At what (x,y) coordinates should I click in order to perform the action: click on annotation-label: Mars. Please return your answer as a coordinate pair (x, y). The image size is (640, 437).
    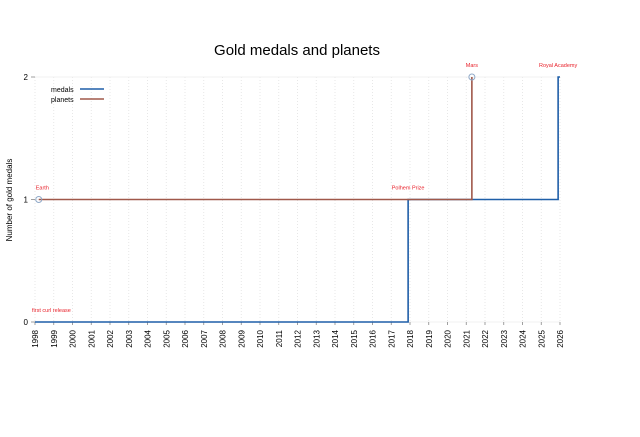
    Looking at the image, I should click on (472, 66).